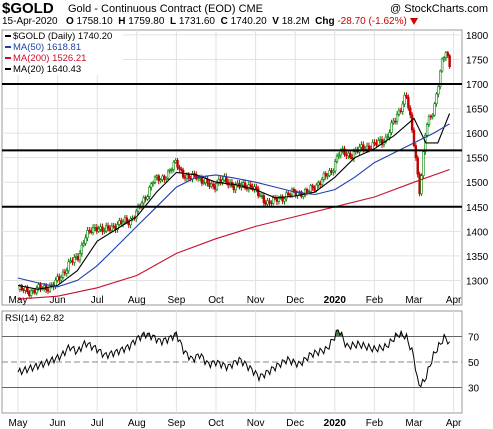  I want to click on rsi-x-tick-label: Oct, so click(216, 423).